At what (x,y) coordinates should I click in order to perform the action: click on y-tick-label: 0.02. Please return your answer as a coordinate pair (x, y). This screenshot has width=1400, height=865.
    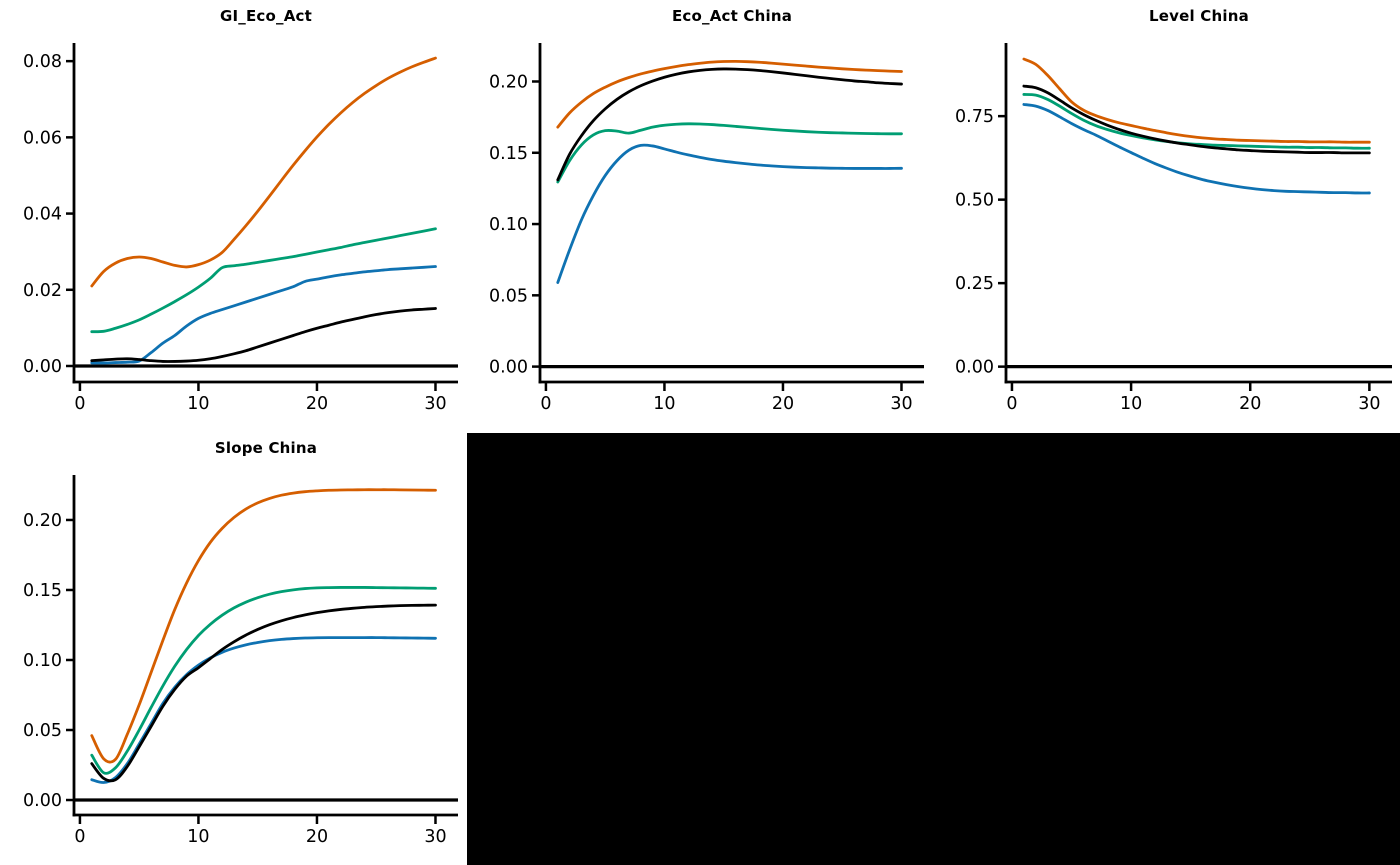
    Looking at the image, I should click on (42, 291).